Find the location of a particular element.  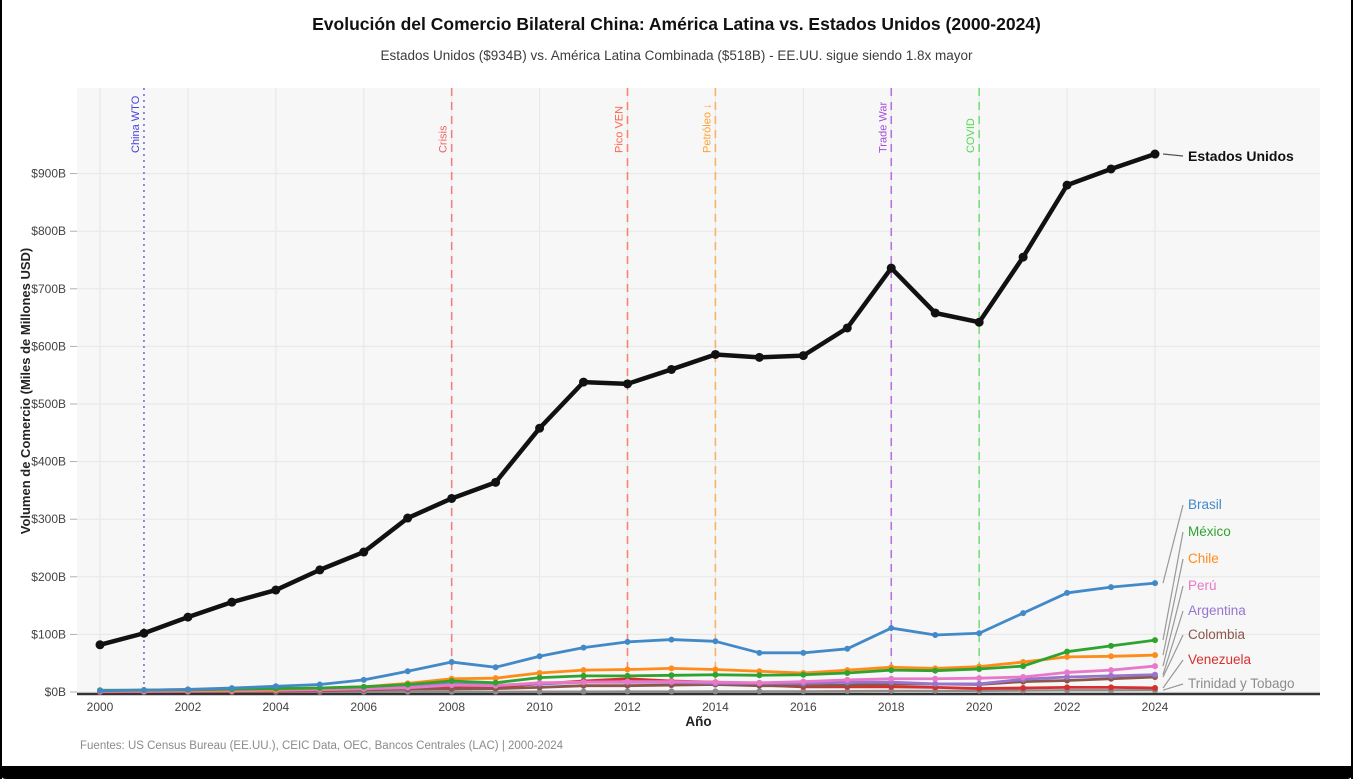

series-label-Venezuela: Venezuela is located at coordinates (1220, 659).